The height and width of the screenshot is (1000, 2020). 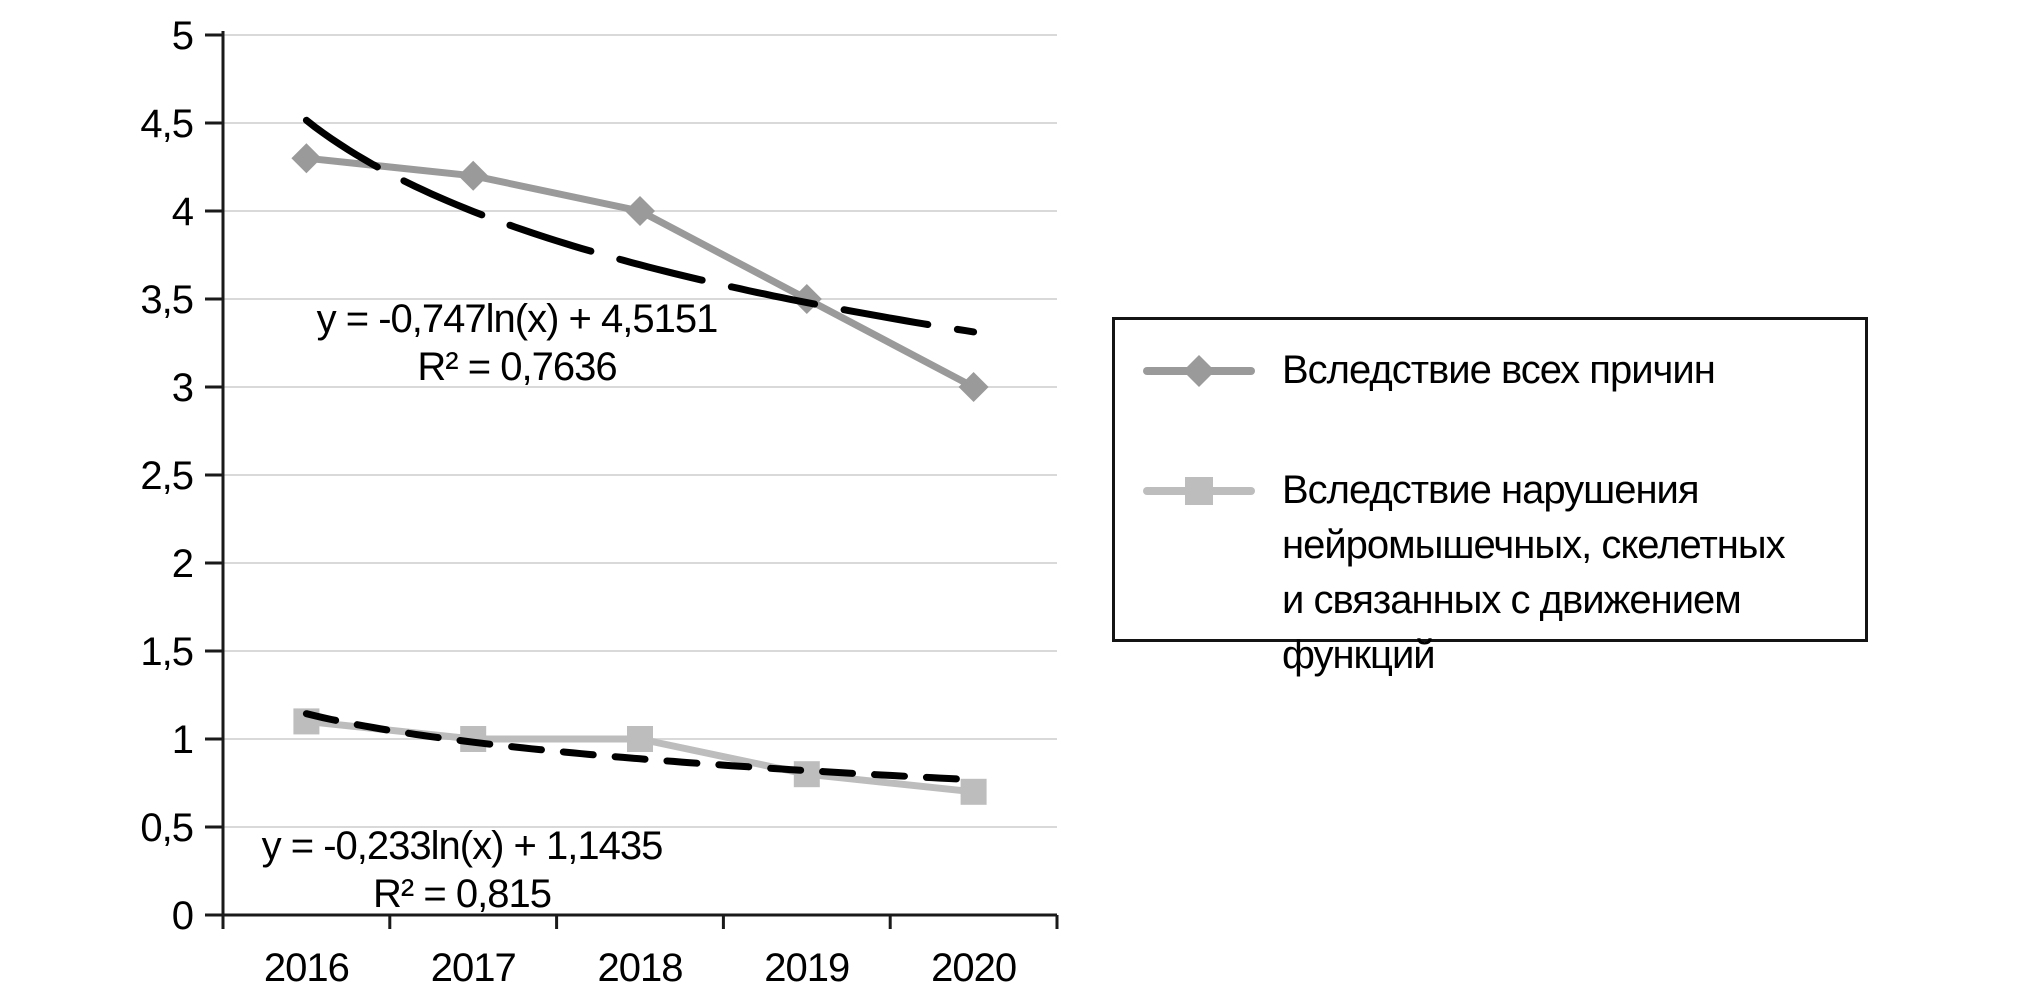 I want to click on series-1-legend-marker-diamond, so click(x=1199, y=371).